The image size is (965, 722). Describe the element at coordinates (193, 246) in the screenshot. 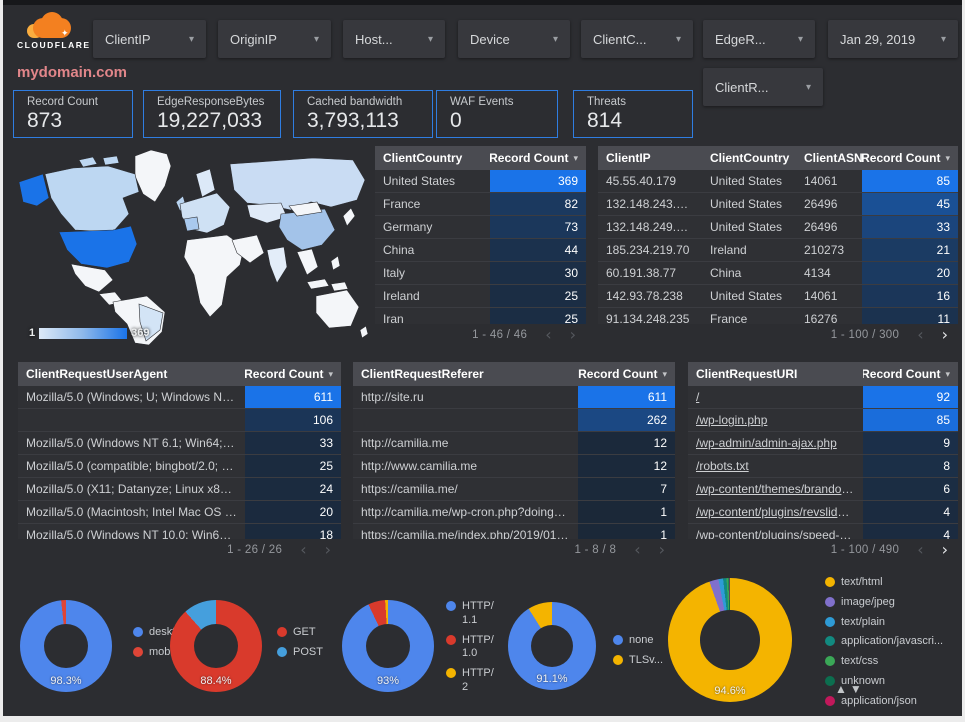

I see `geo-map-chart` at that location.